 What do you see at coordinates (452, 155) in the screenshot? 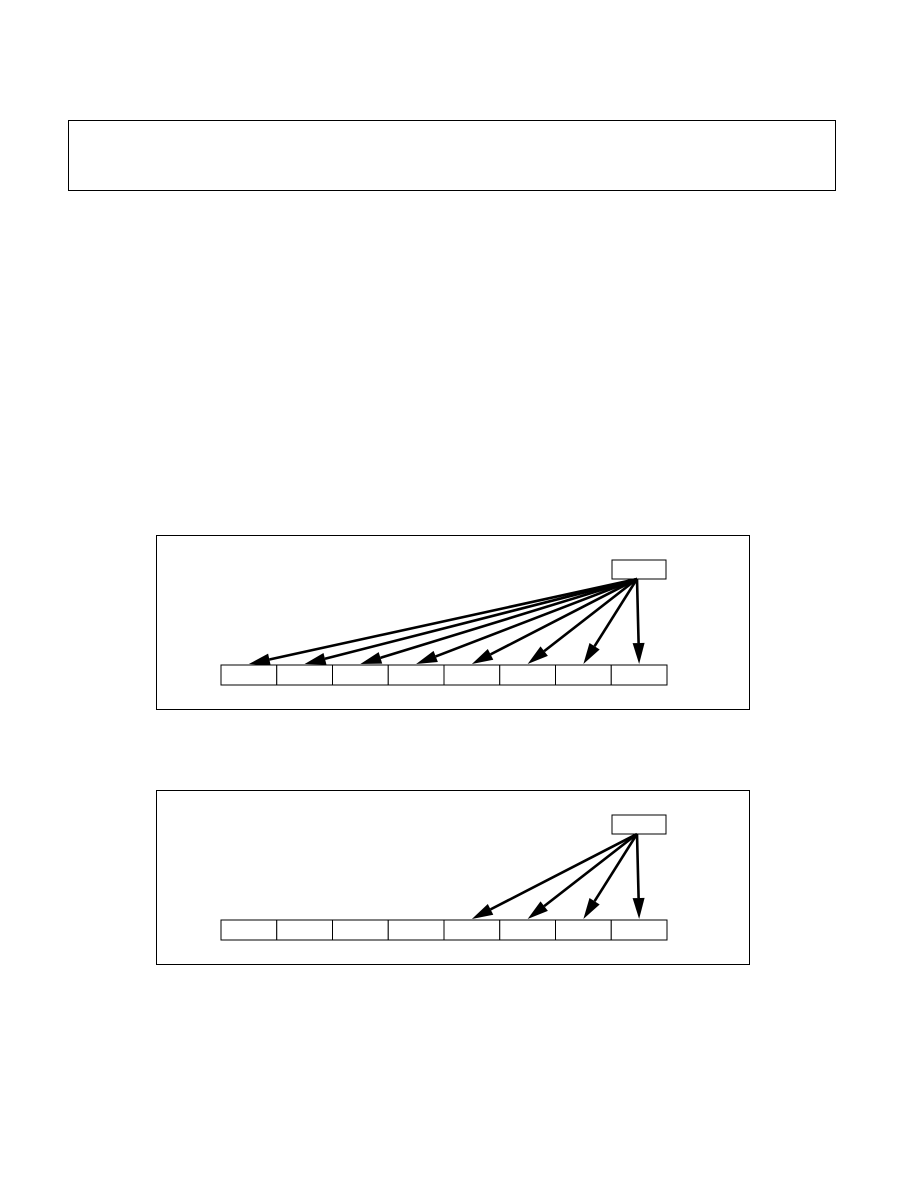
I see `page-header-box` at bounding box center [452, 155].